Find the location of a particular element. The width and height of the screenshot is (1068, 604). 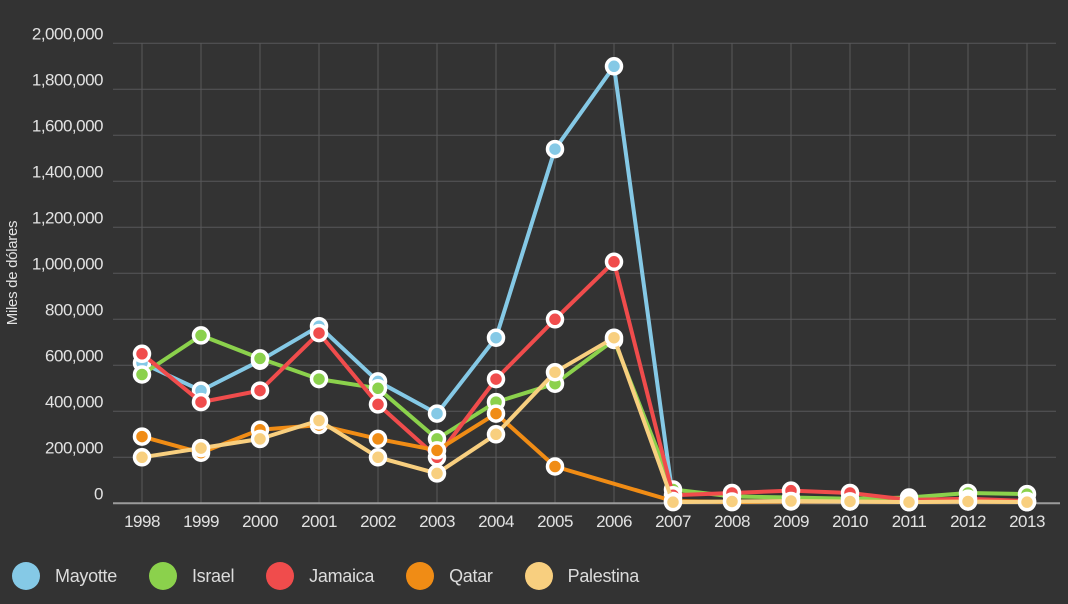

data-point-palestina-2009 is located at coordinates (791, 501).